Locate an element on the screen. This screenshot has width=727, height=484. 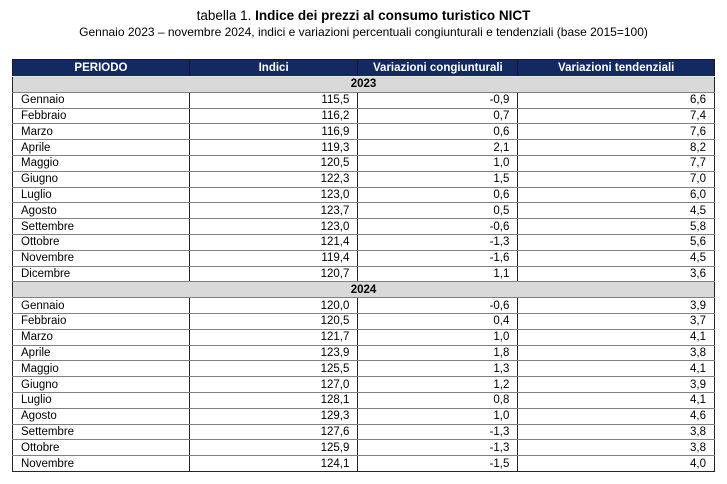
year-section-row: 2023 is located at coordinates (363, 84).